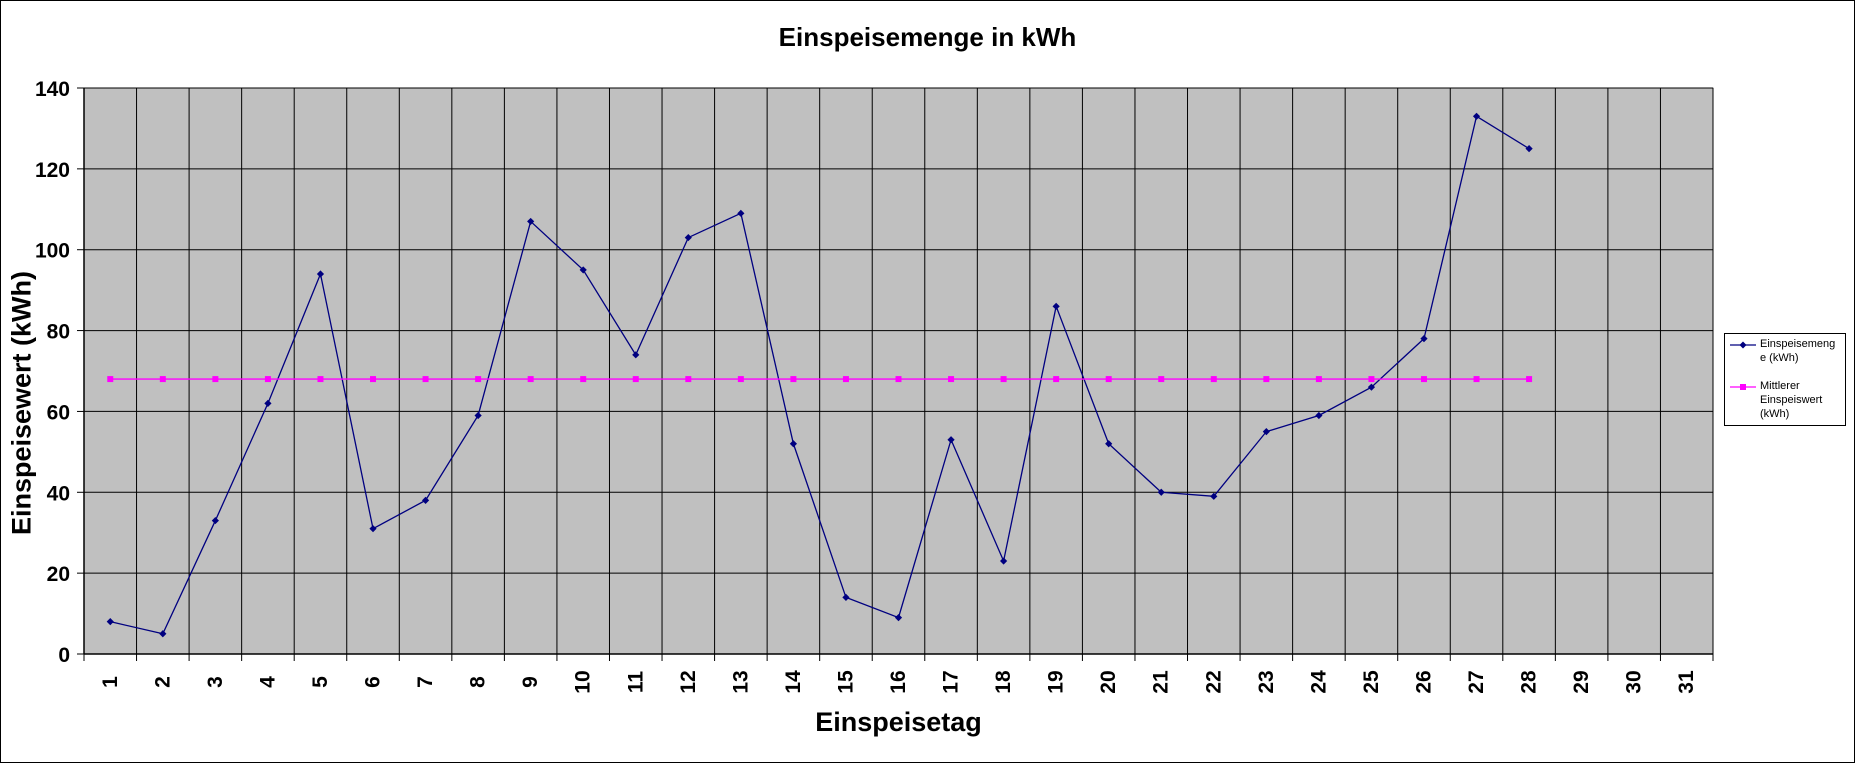 The image size is (1855, 763). Describe the element at coordinates (1634, 681) in the screenshot. I see `x-tick-label: 30` at that location.